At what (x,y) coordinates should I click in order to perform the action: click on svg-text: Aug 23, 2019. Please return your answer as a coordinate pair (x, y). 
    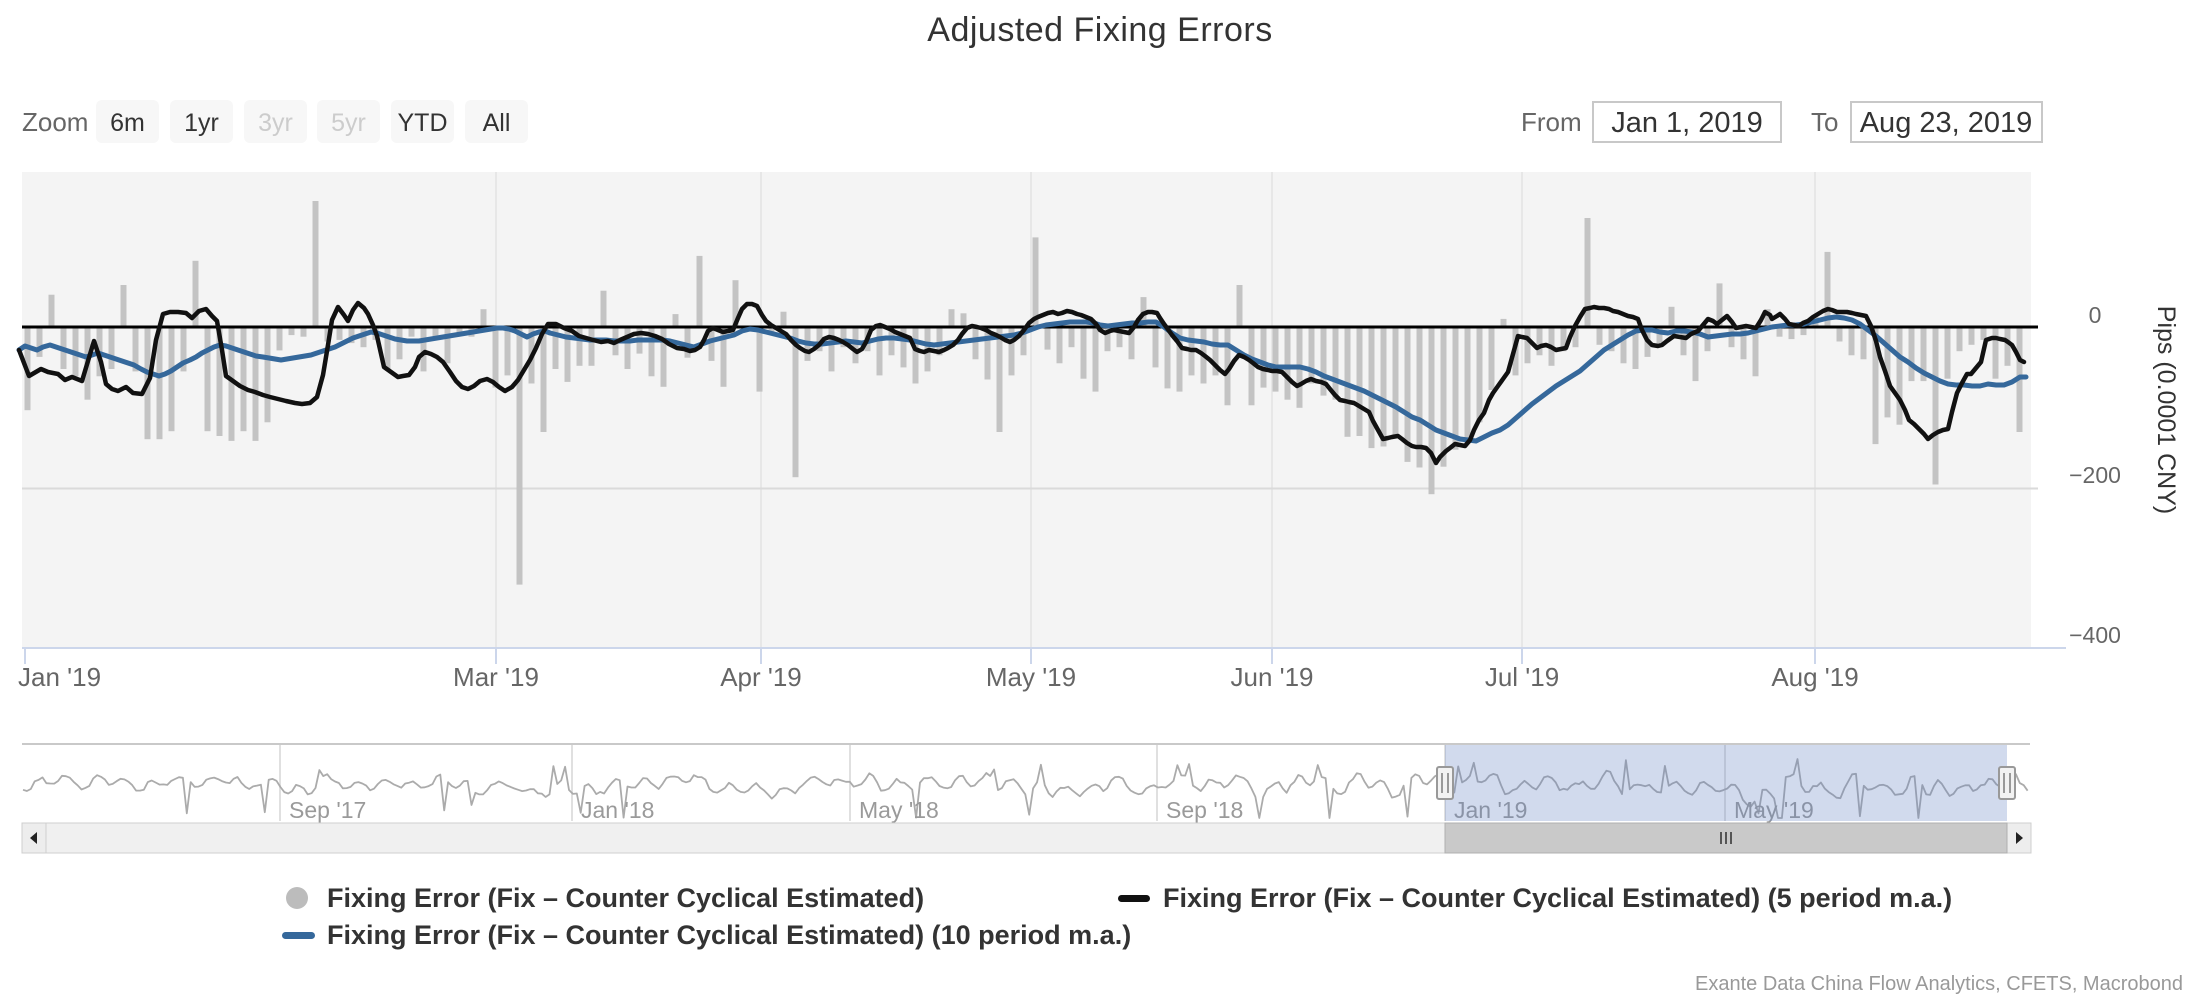
    Looking at the image, I should click on (1946, 123).